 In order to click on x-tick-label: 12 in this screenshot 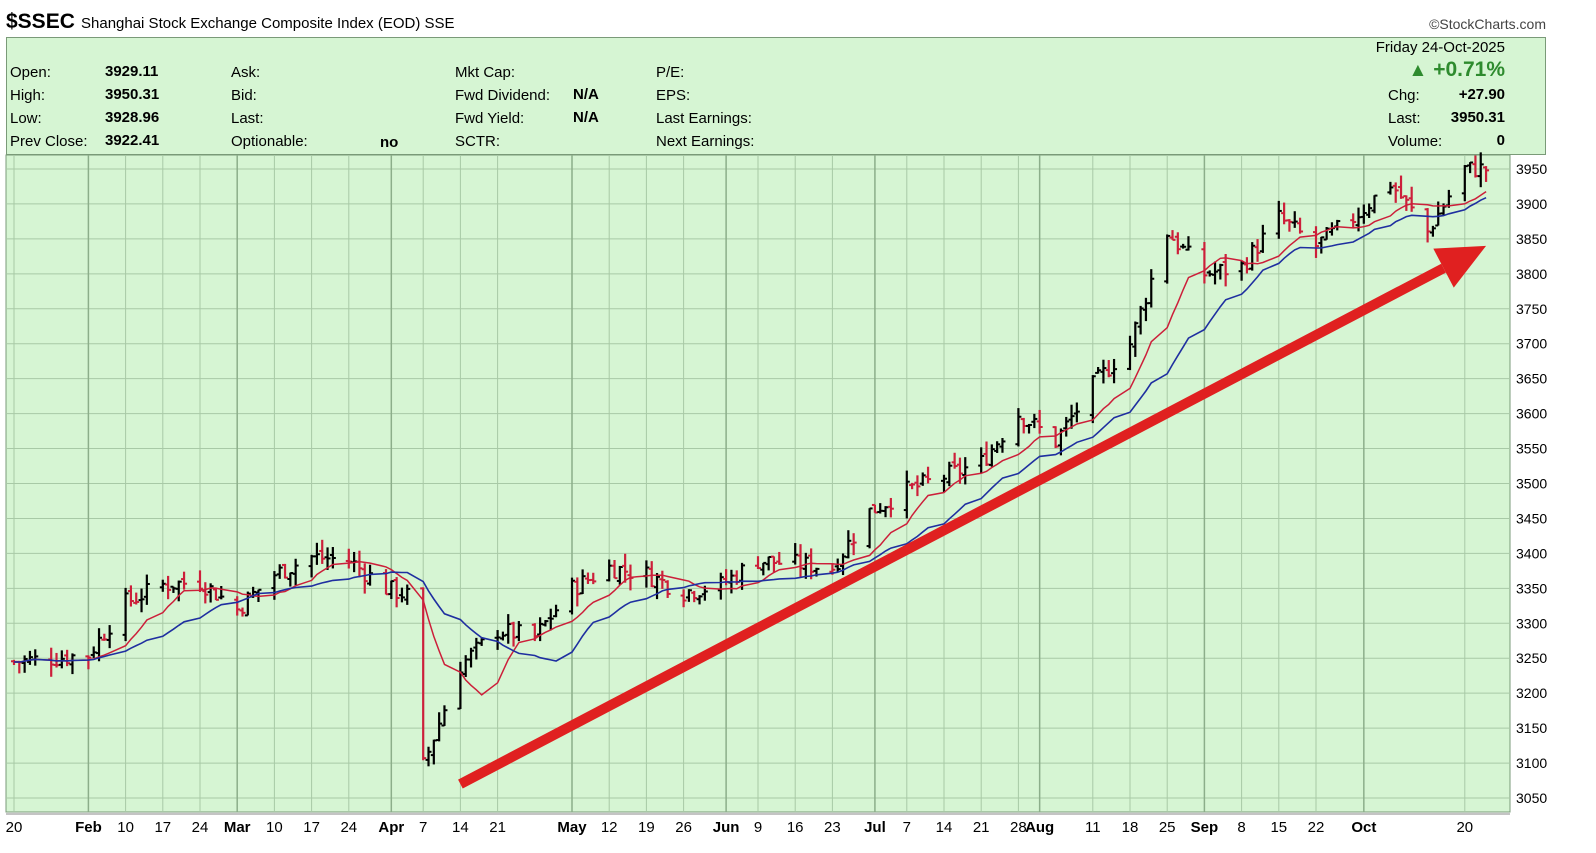, I will do `click(609, 827)`.